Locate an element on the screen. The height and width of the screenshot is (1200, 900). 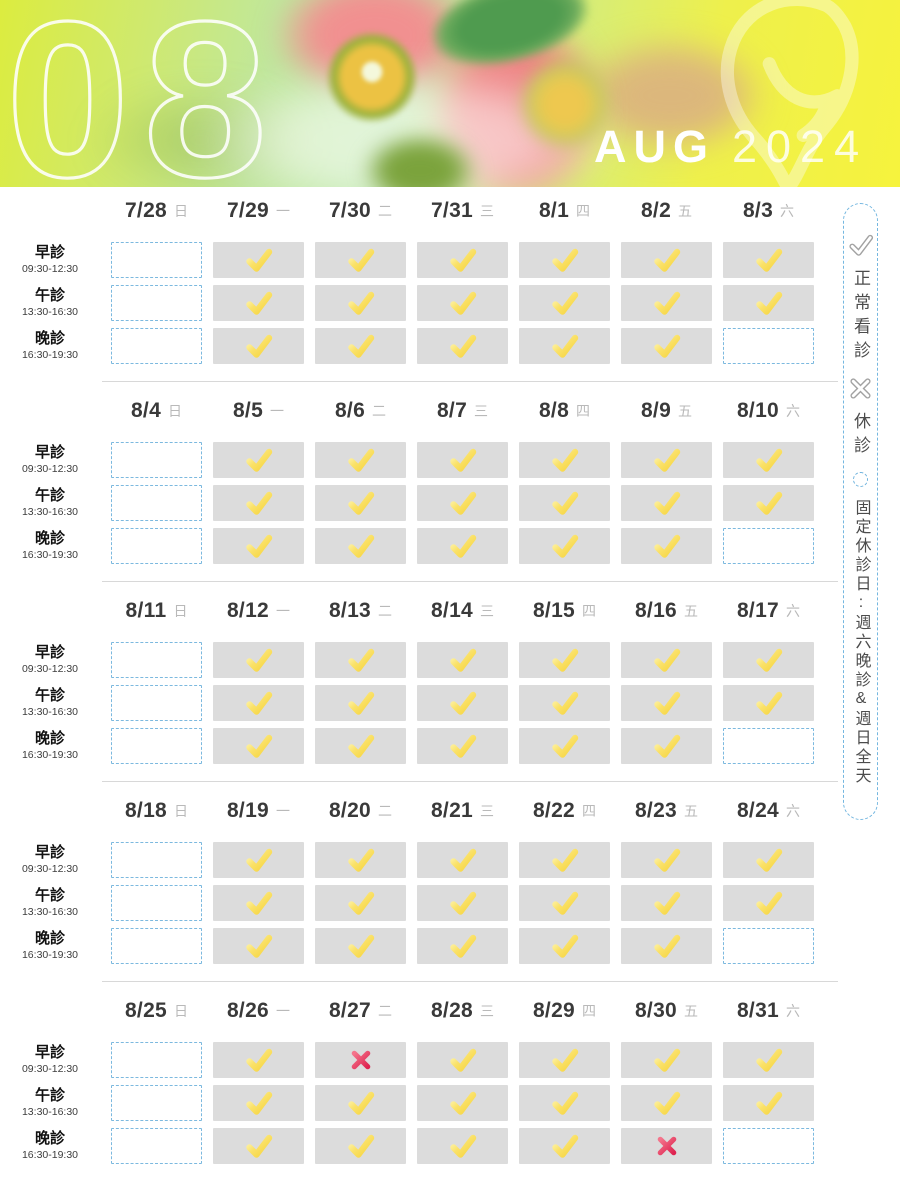
session-label: 早診 09:30-12:30 is located at coordinates (50, 260).